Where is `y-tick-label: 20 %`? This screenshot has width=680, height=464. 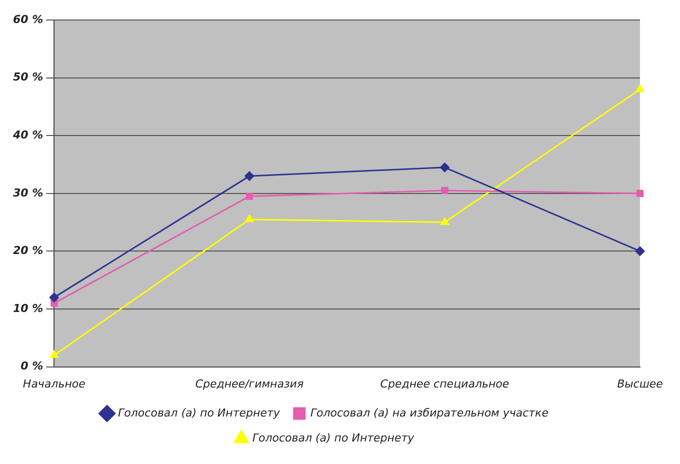
y-tick-label: 20 % is located at coordinates (28, 251).